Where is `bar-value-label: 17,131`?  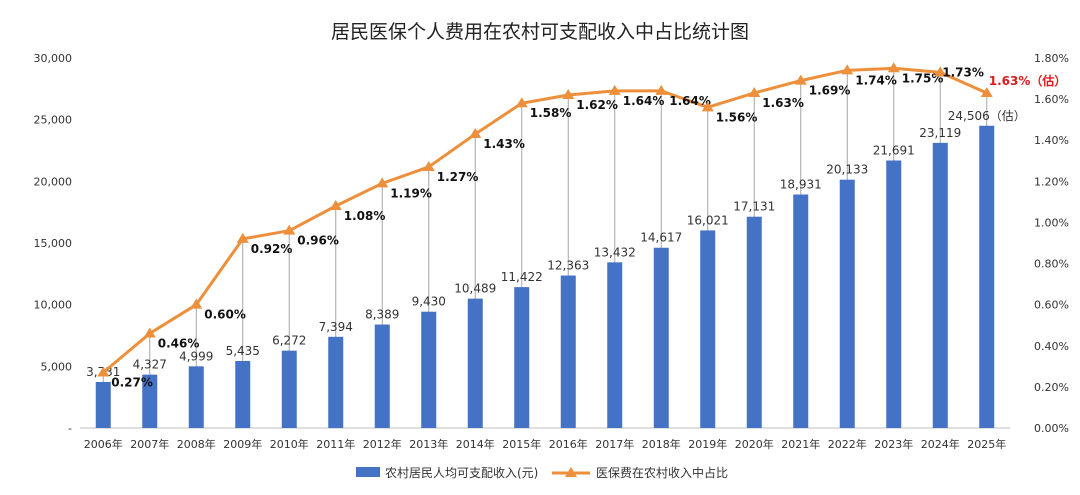 bar-value-label: 17,131 is located at coordinates (754, 207).